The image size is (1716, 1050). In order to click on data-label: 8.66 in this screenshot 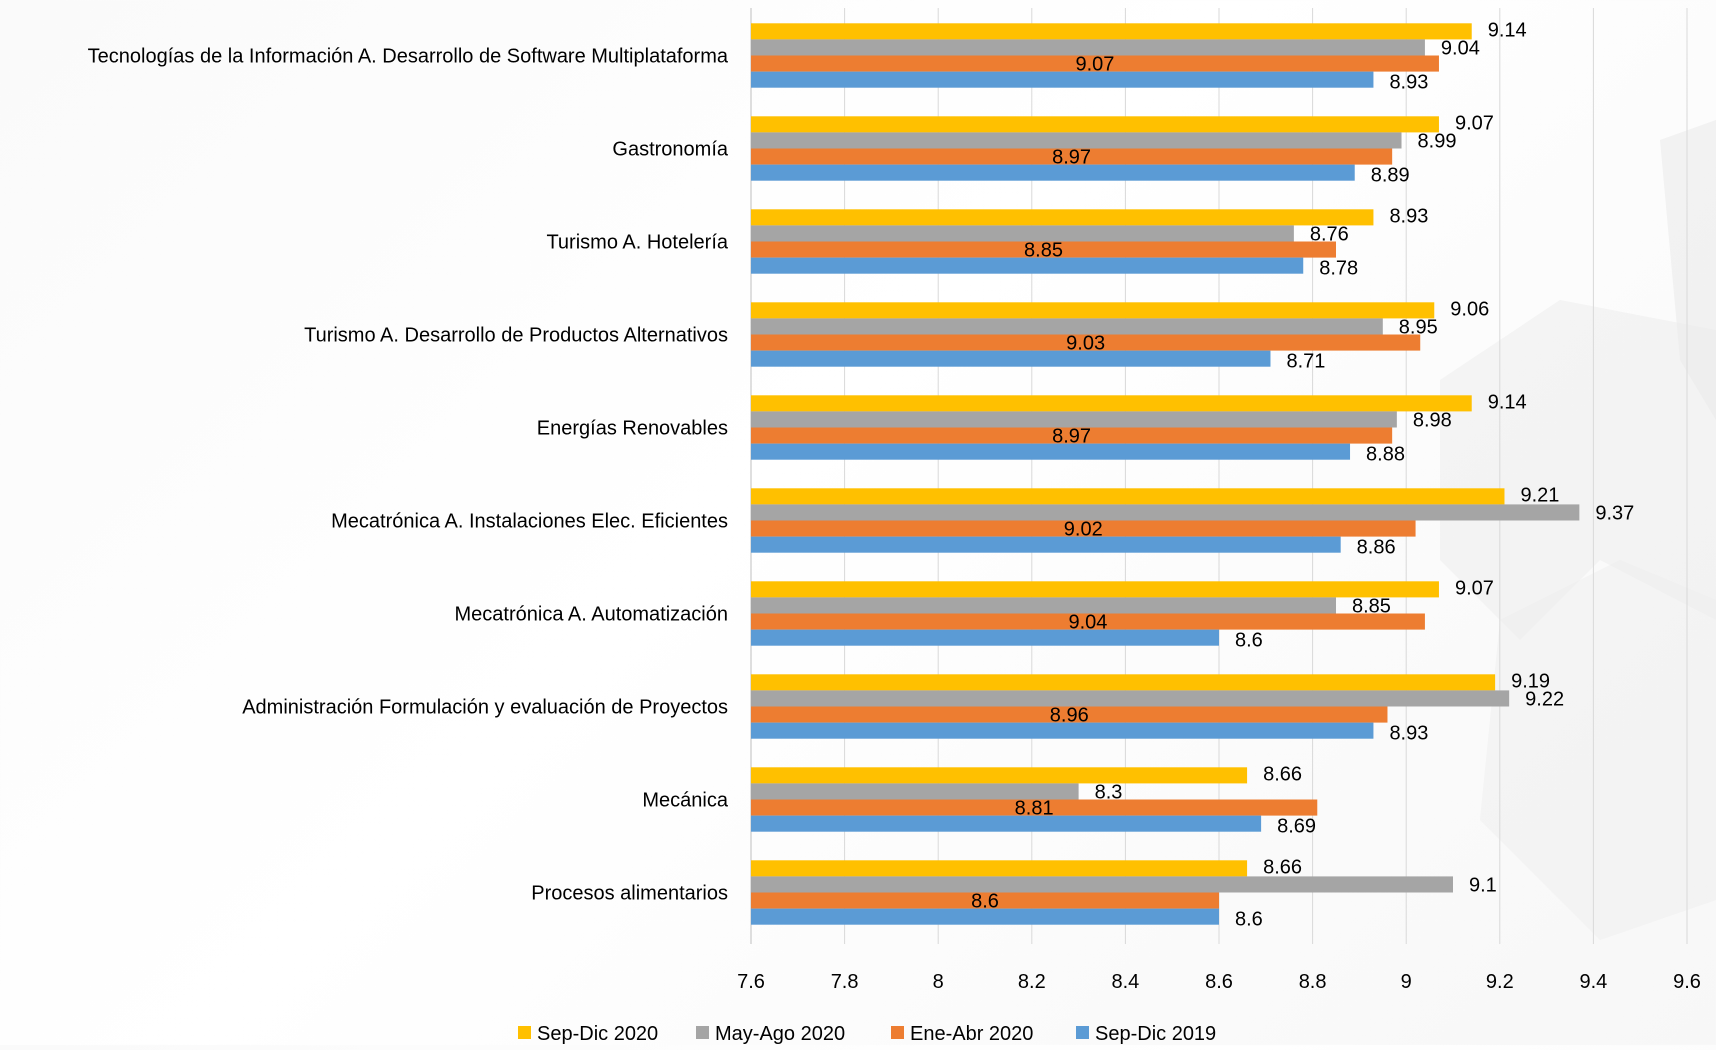, I will do `click(1282, 867)`.